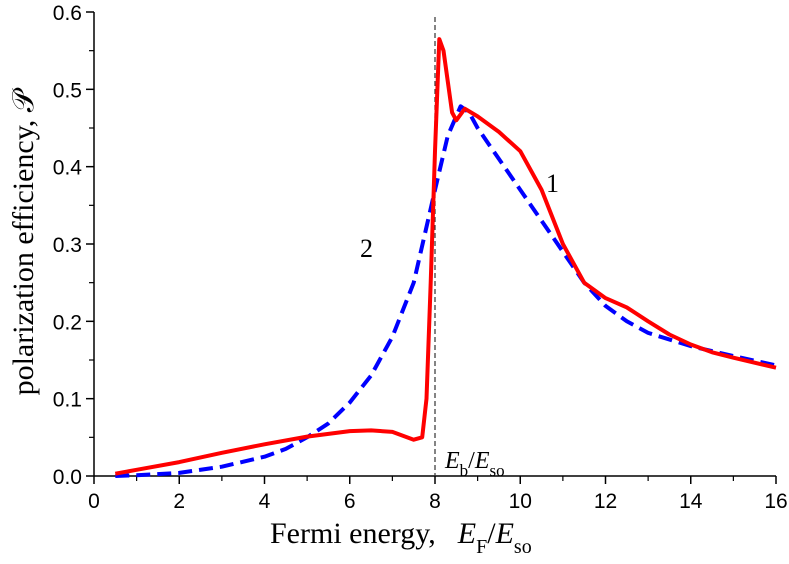 The image size is (789, 564). I want to click on y-axis-label: polarization efficiency, 𝒫, so click(23, 241).